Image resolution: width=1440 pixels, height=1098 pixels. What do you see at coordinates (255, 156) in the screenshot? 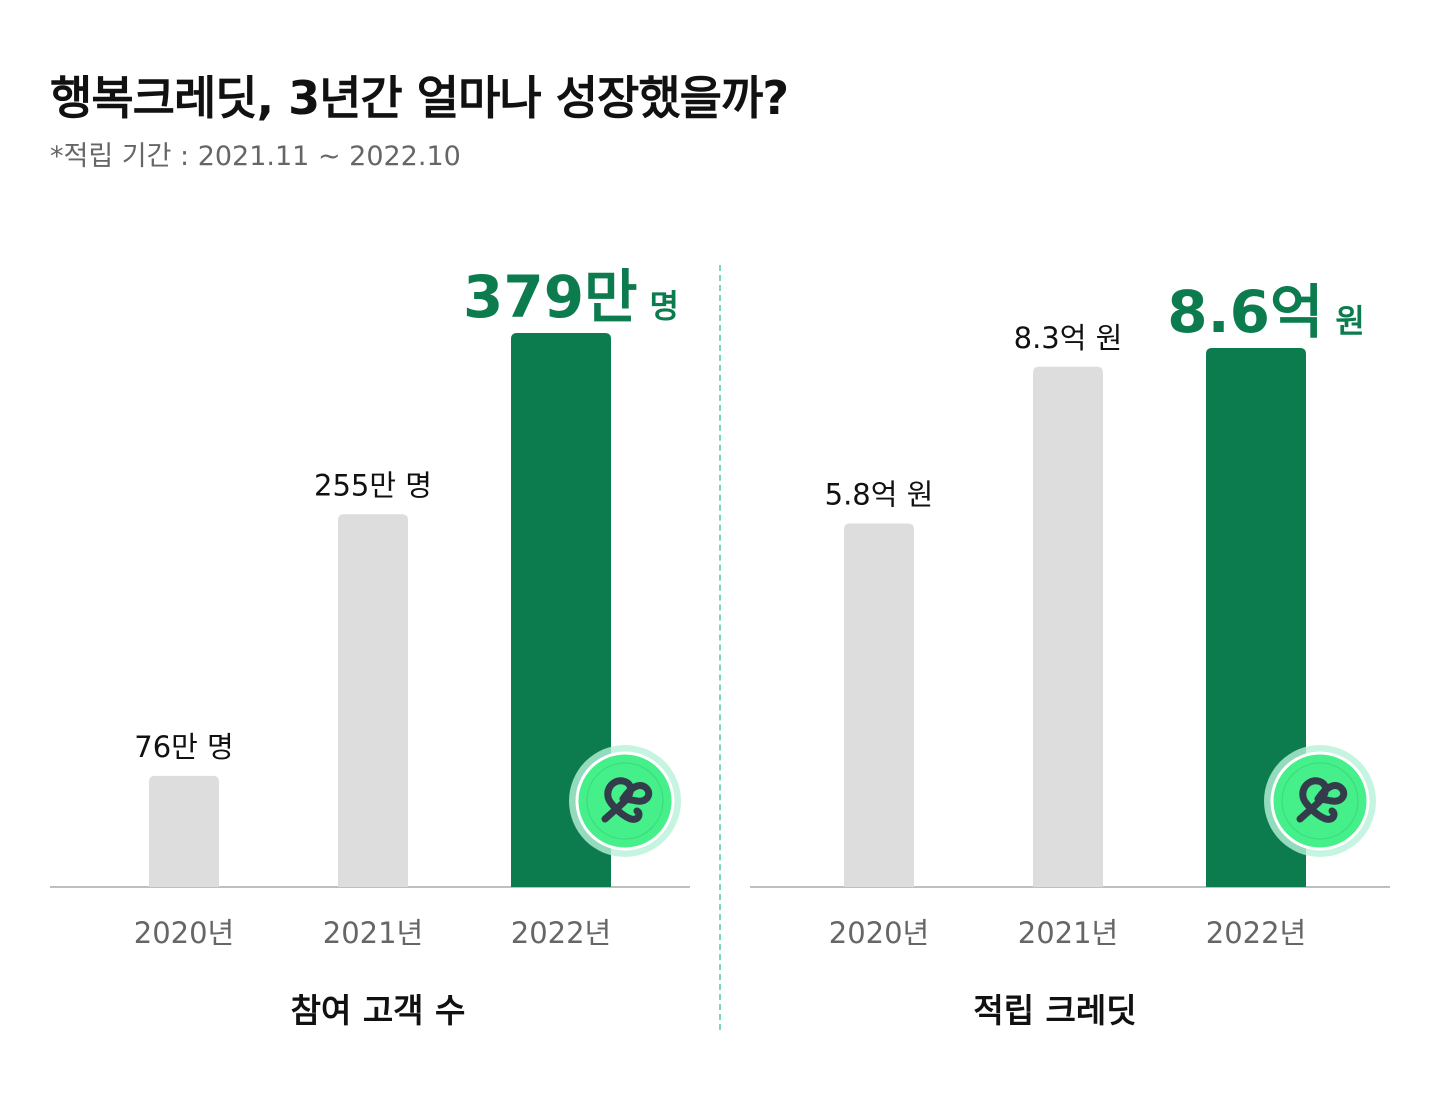
I see `page-subtitle: *적립 기간 : 2021.11 ~ 2022.10` at bounding box center [255, 156].